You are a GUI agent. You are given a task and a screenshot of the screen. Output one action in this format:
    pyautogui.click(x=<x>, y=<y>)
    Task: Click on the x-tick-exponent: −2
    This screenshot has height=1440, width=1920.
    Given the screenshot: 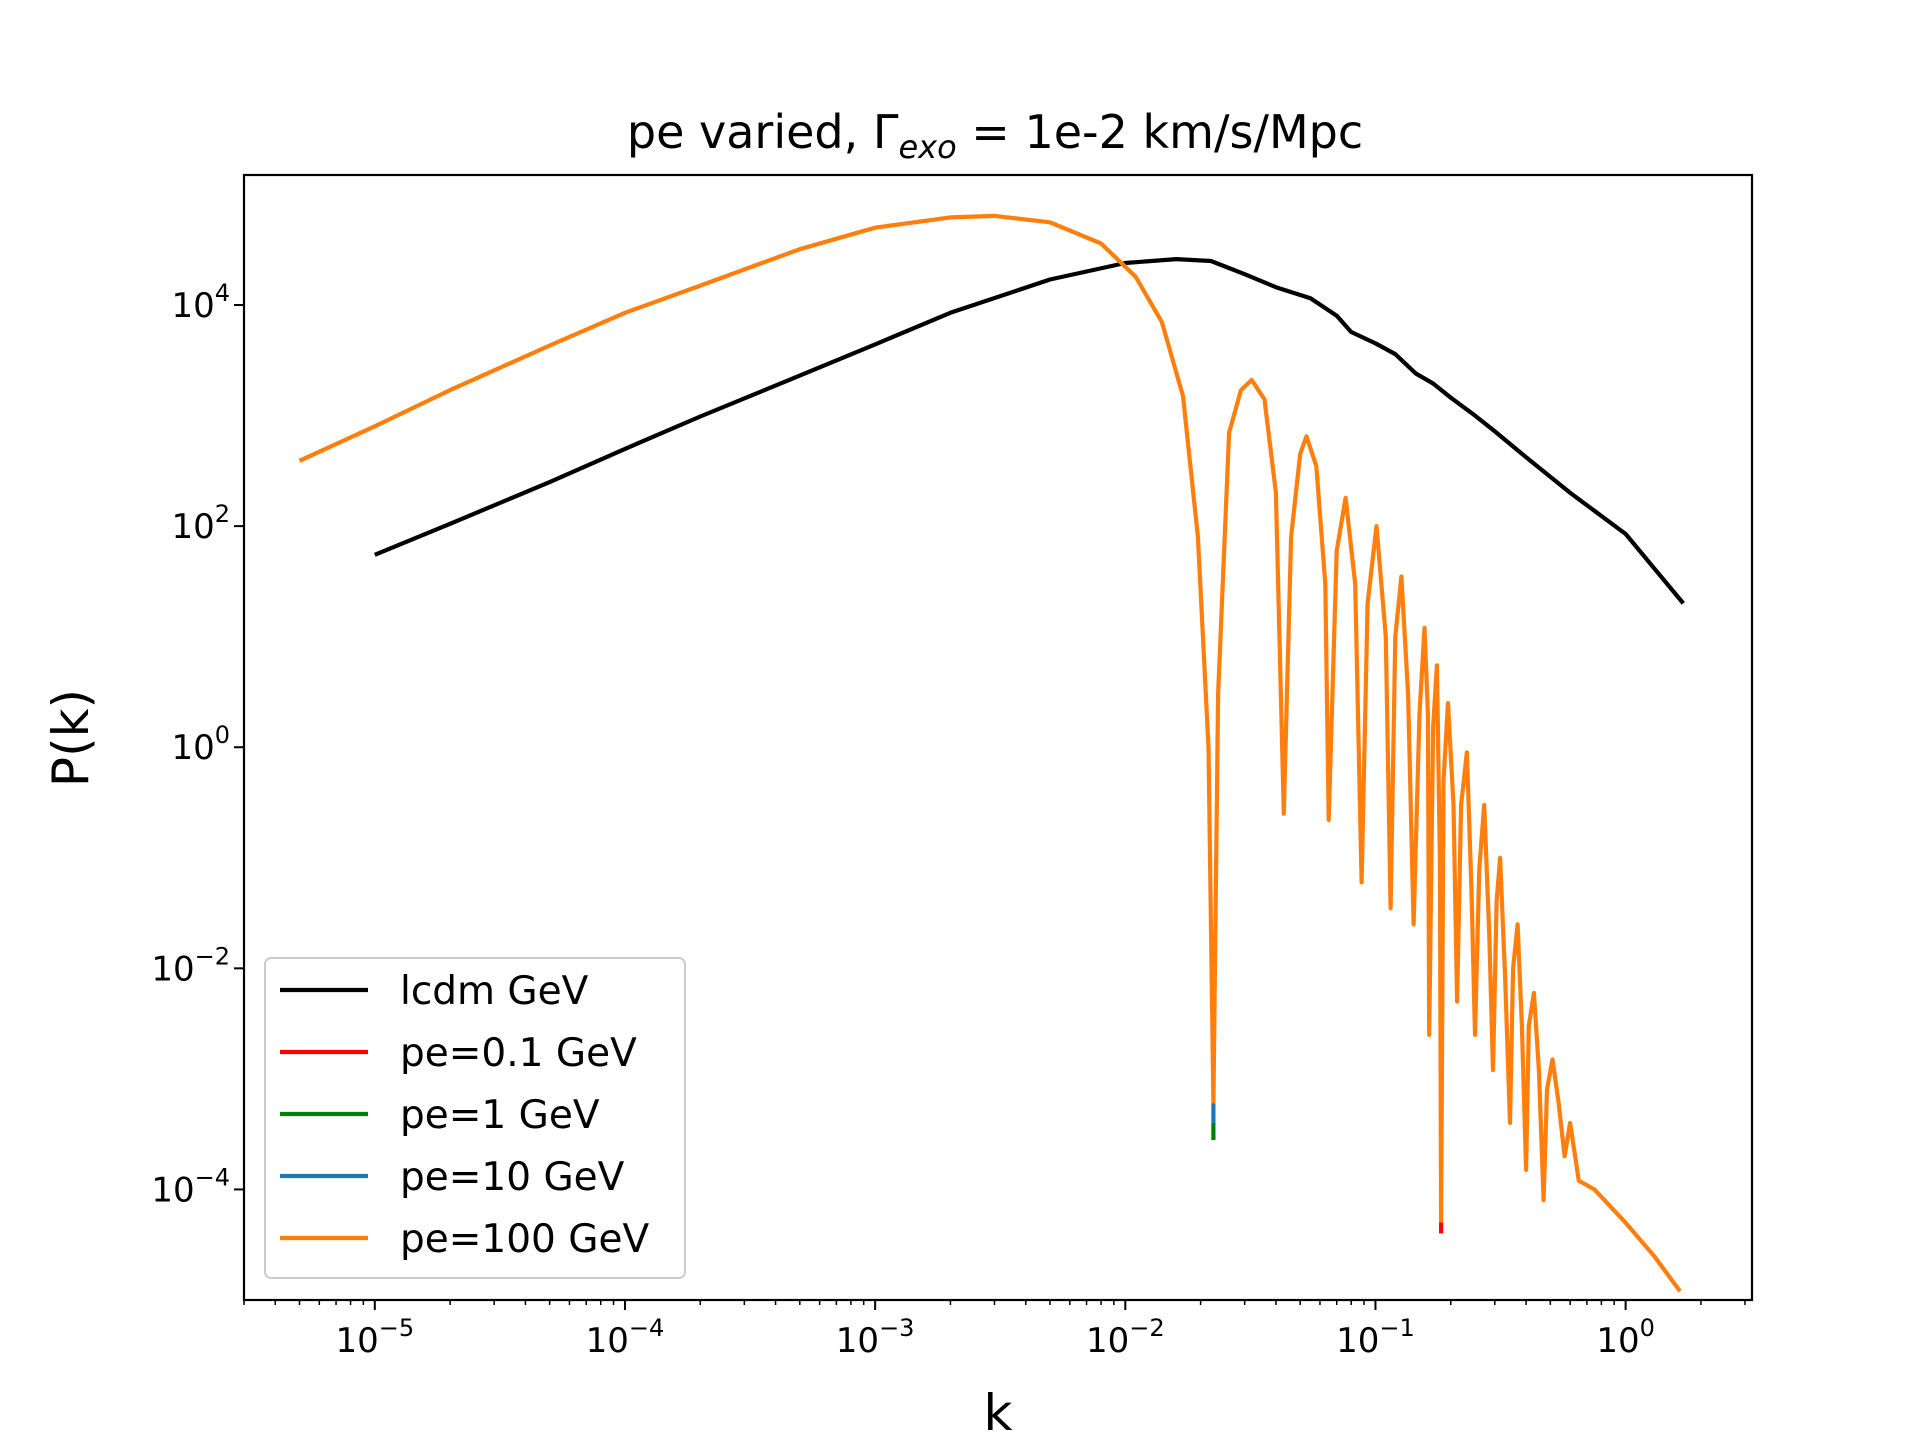 What is the action you would take?
    pyautogui.click(x=1146, y=1328)
    